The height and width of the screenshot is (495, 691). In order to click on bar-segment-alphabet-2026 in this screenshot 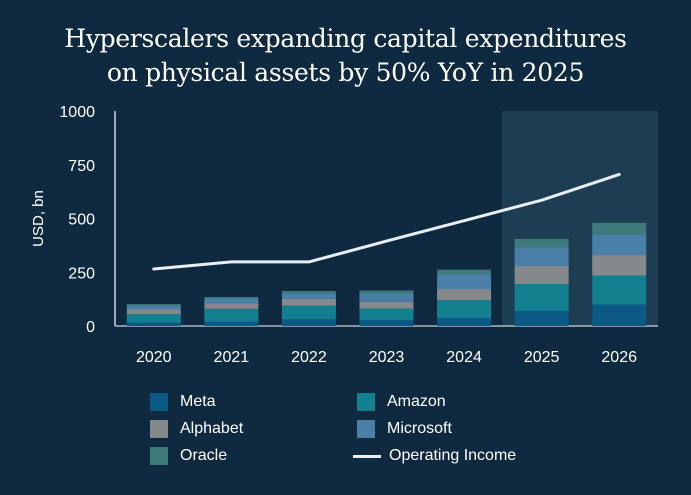, I will do `click(619, 265)`.